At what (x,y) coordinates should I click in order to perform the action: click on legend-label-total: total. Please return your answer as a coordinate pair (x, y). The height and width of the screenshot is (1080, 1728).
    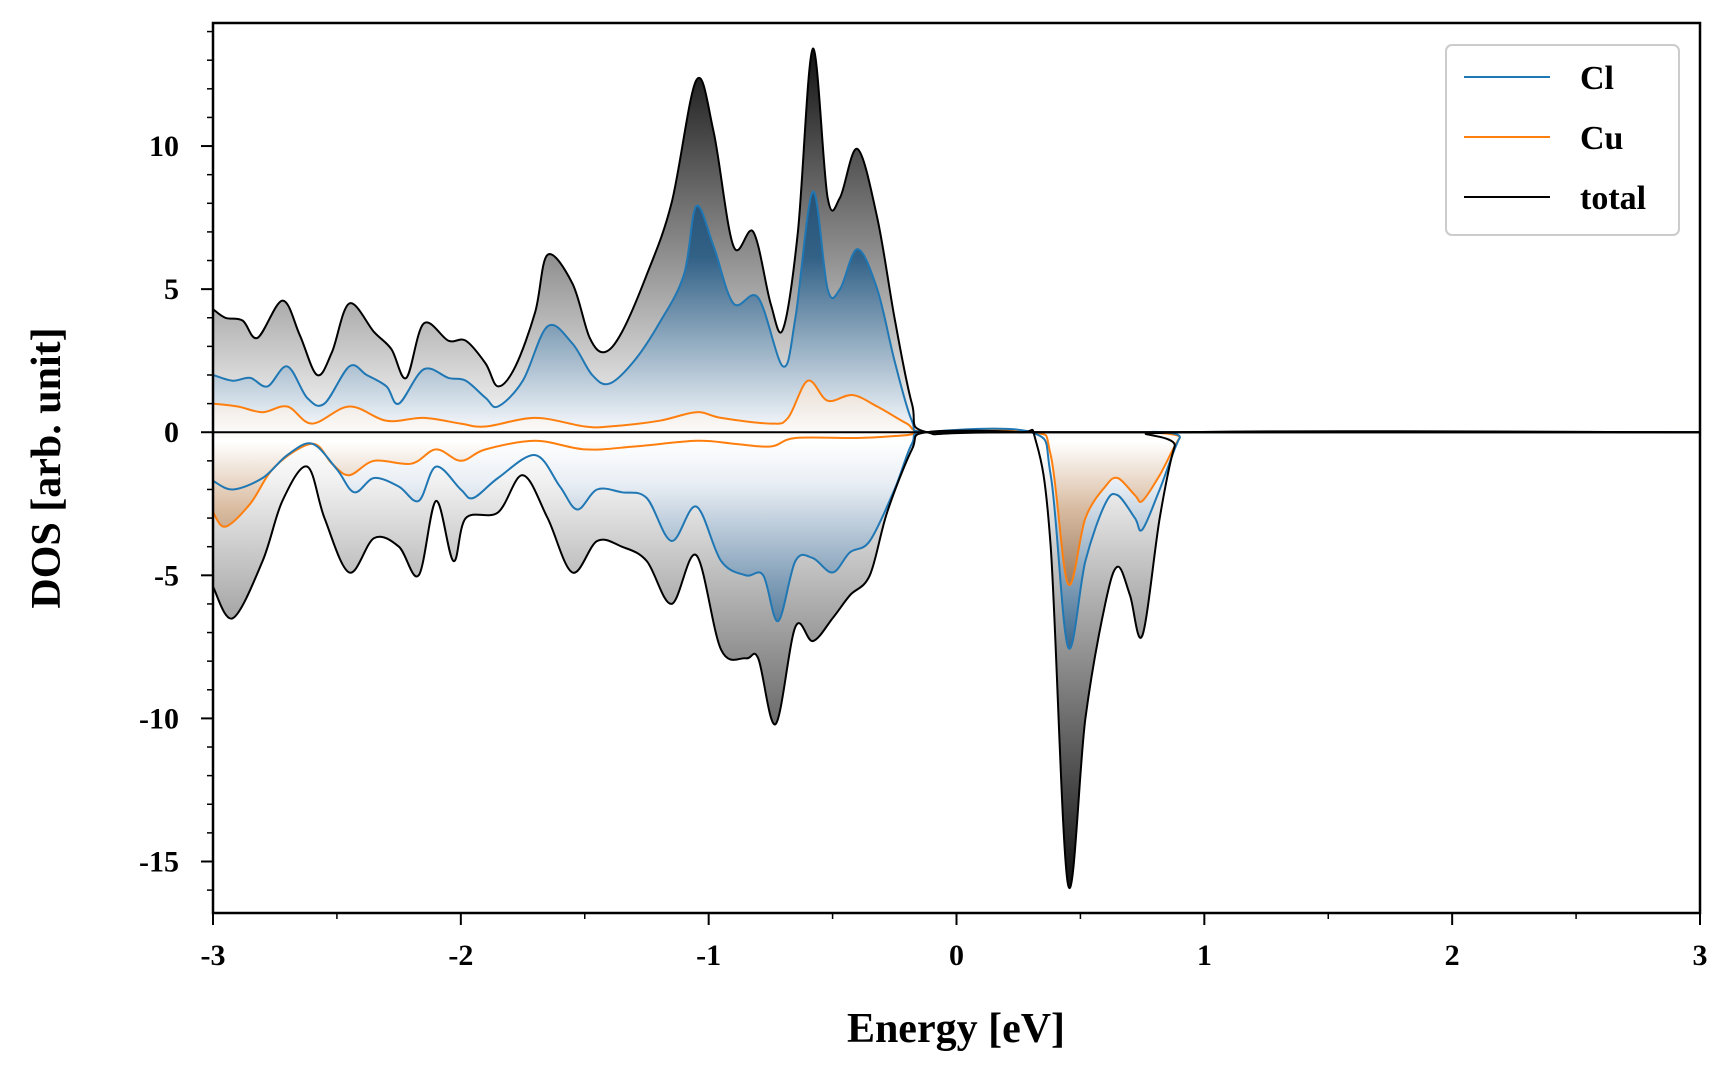
    Looking at the image, I should click on (1613, 198).